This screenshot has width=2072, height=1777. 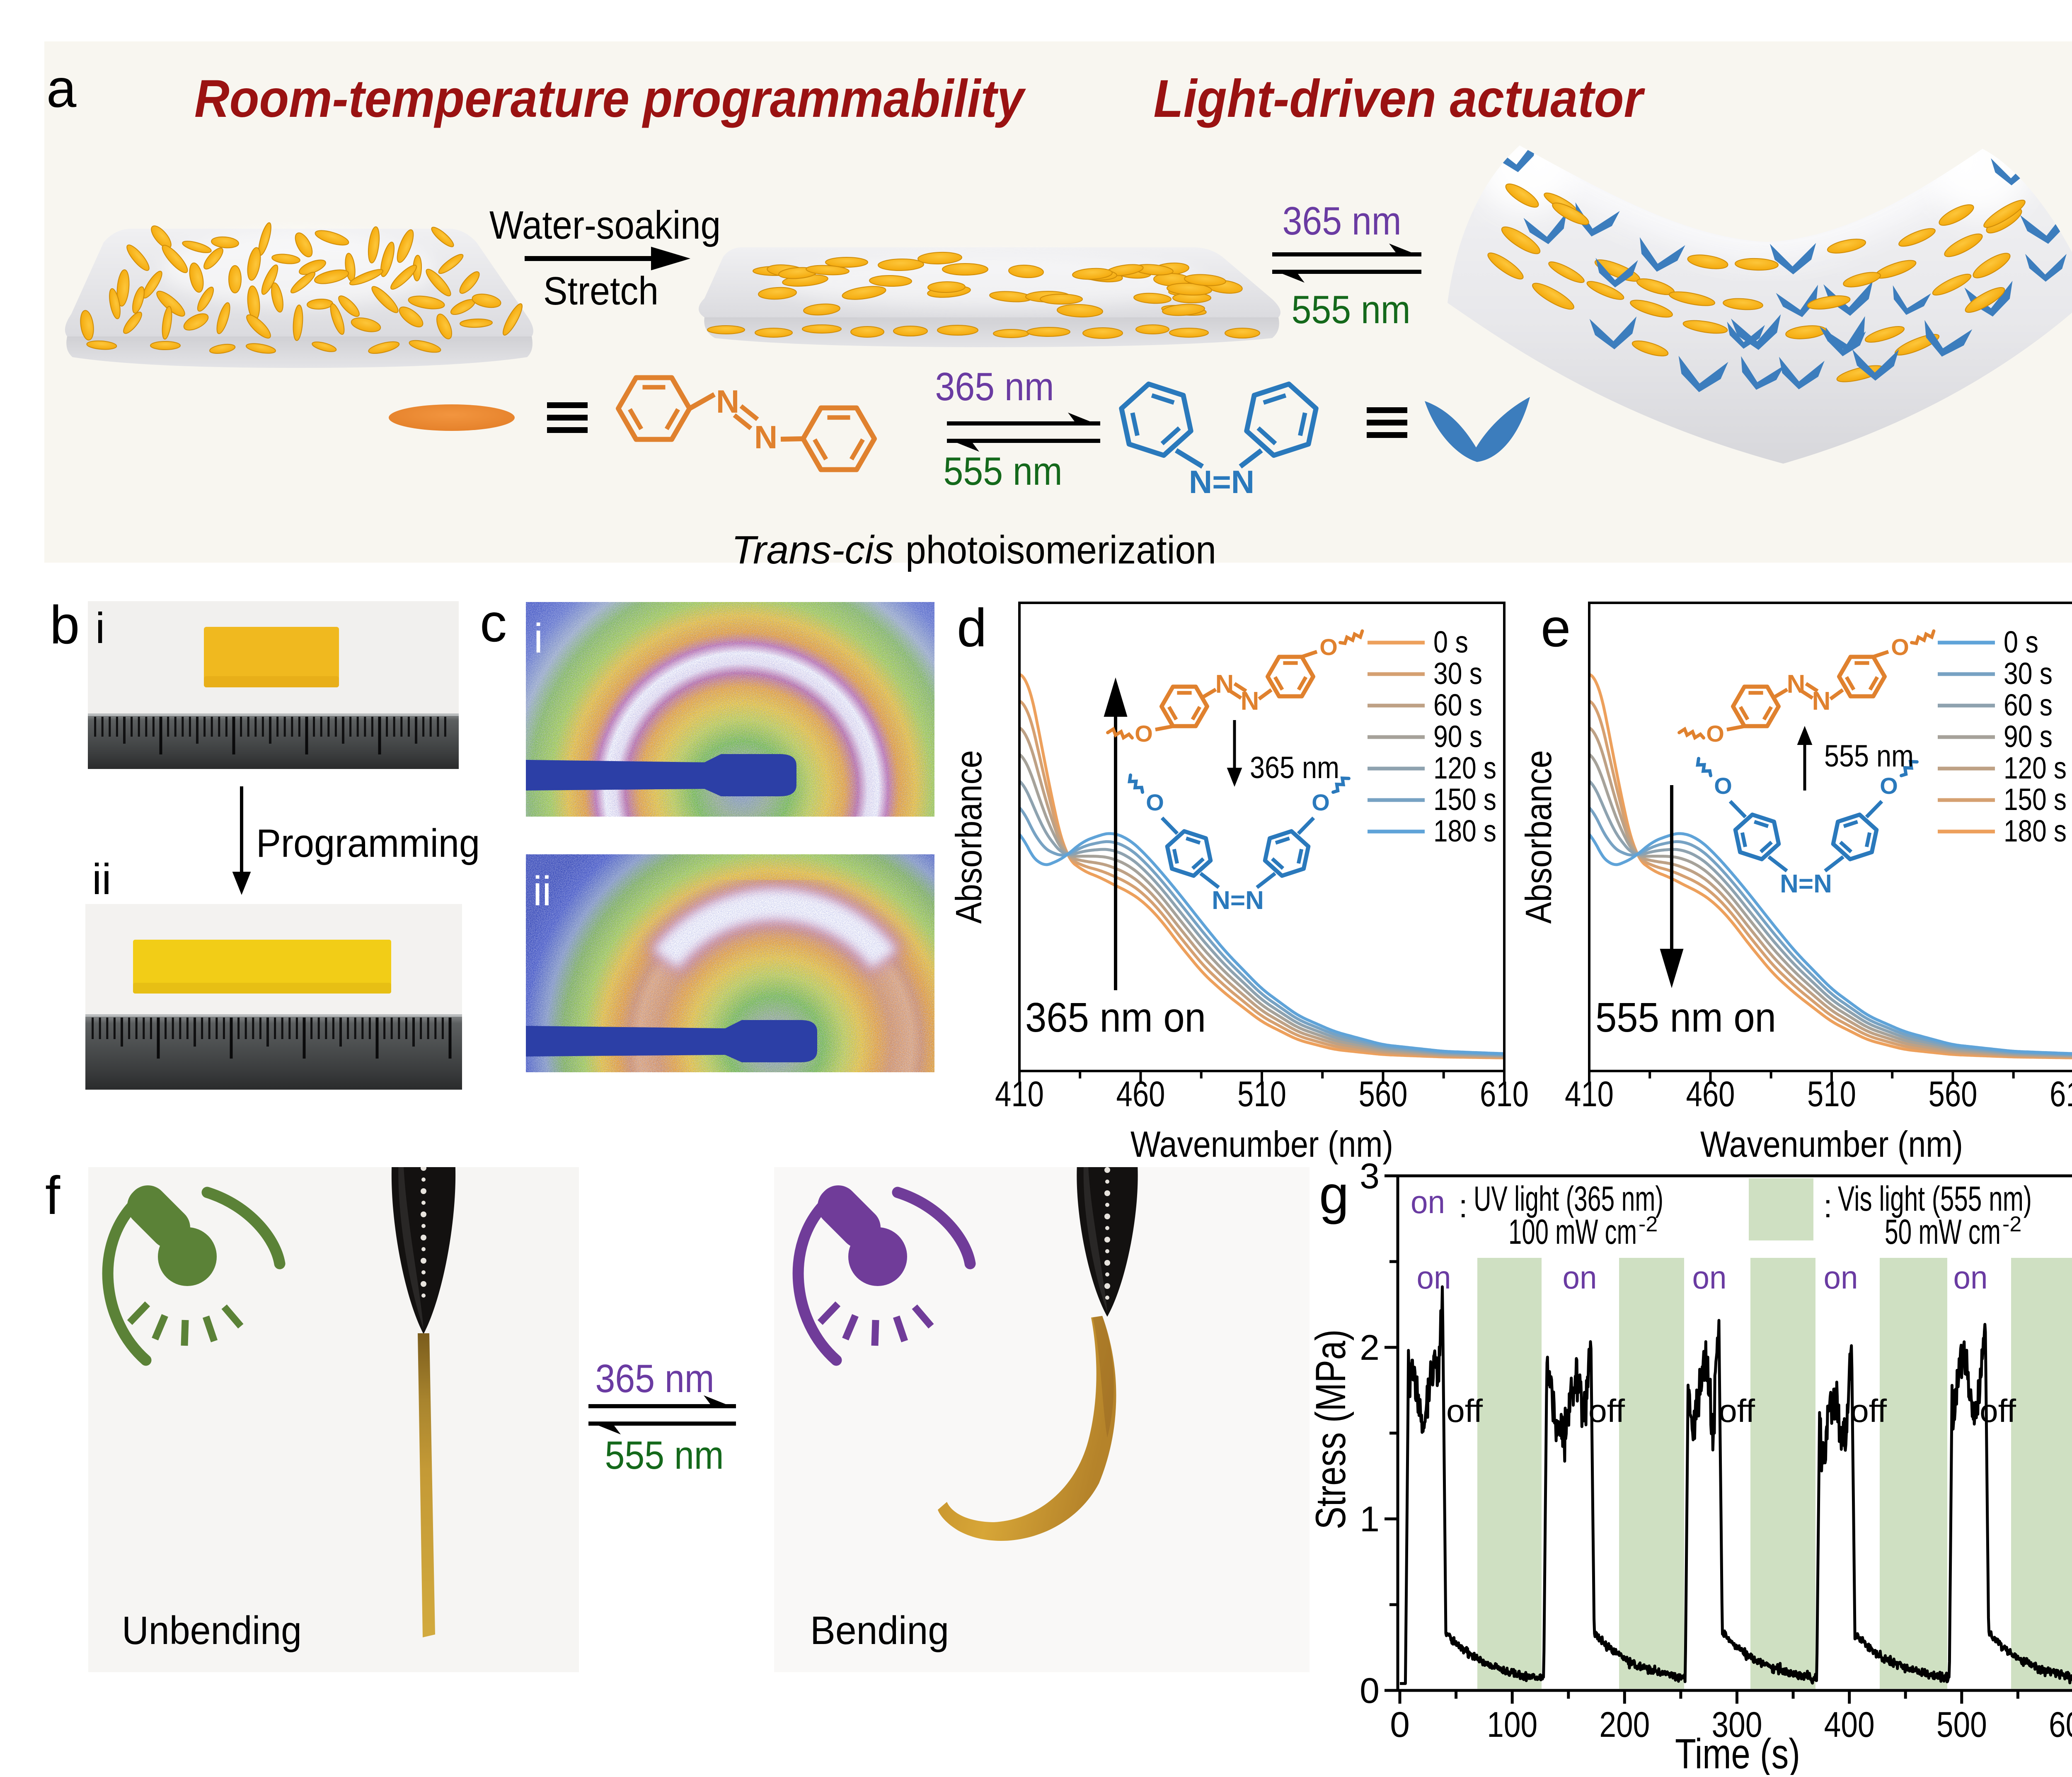 What do you see at coordinates (1849, 1725) in the screenshot?
I see `svg-text: 400` at bounding box center [1849, 1725].